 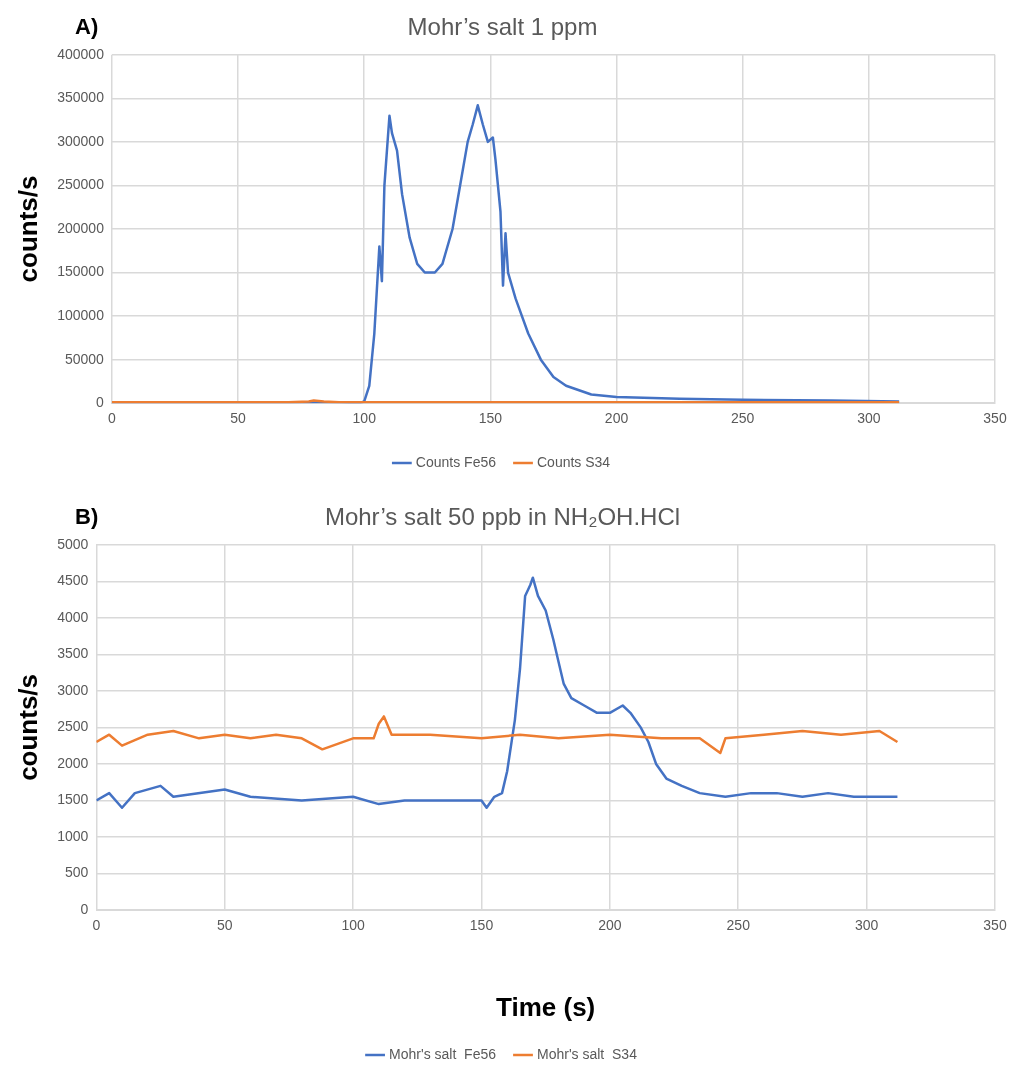 I want to click on legend-label: Mohr's salt Fe56, so click(x=443, y=1053).